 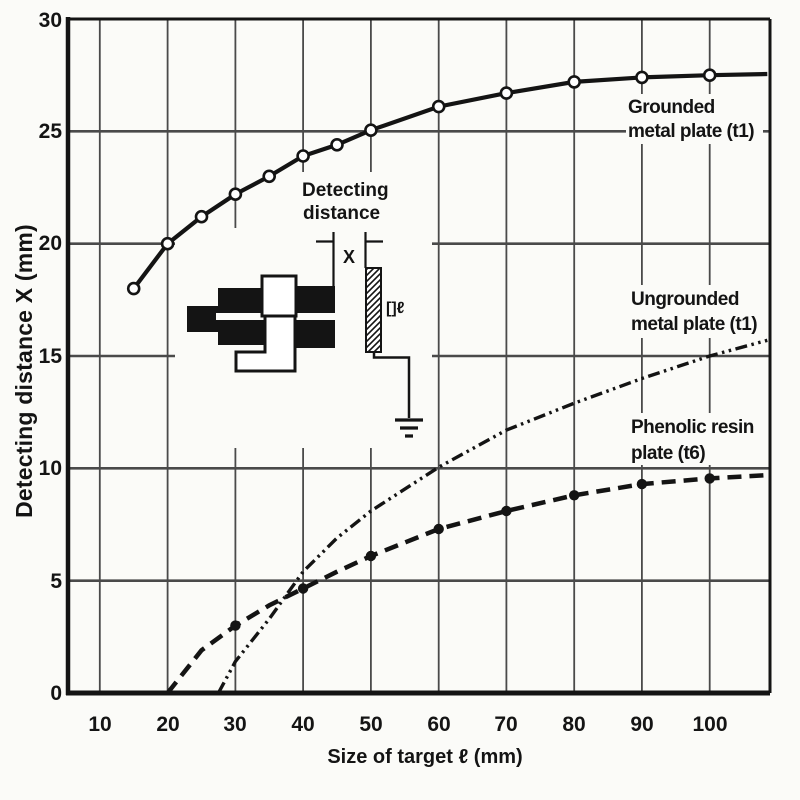 What do you see at coordinates (51, 356) in the screenshot?
I see `y-tick-label: 15` at bounding box center [51, 356].